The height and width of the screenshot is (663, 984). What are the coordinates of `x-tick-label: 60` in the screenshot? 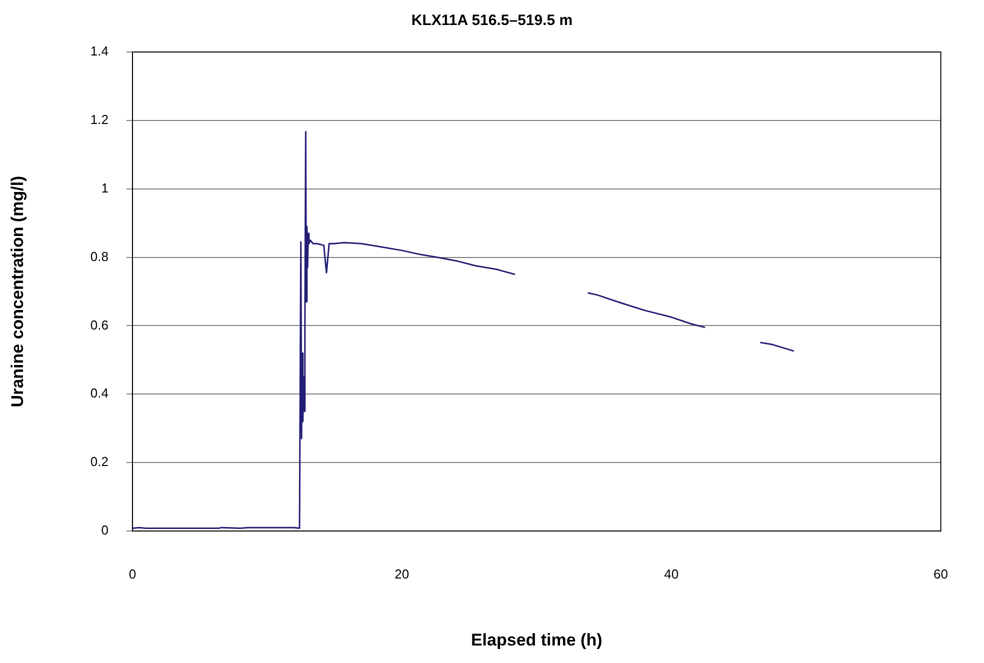 It's located at (941, 574).